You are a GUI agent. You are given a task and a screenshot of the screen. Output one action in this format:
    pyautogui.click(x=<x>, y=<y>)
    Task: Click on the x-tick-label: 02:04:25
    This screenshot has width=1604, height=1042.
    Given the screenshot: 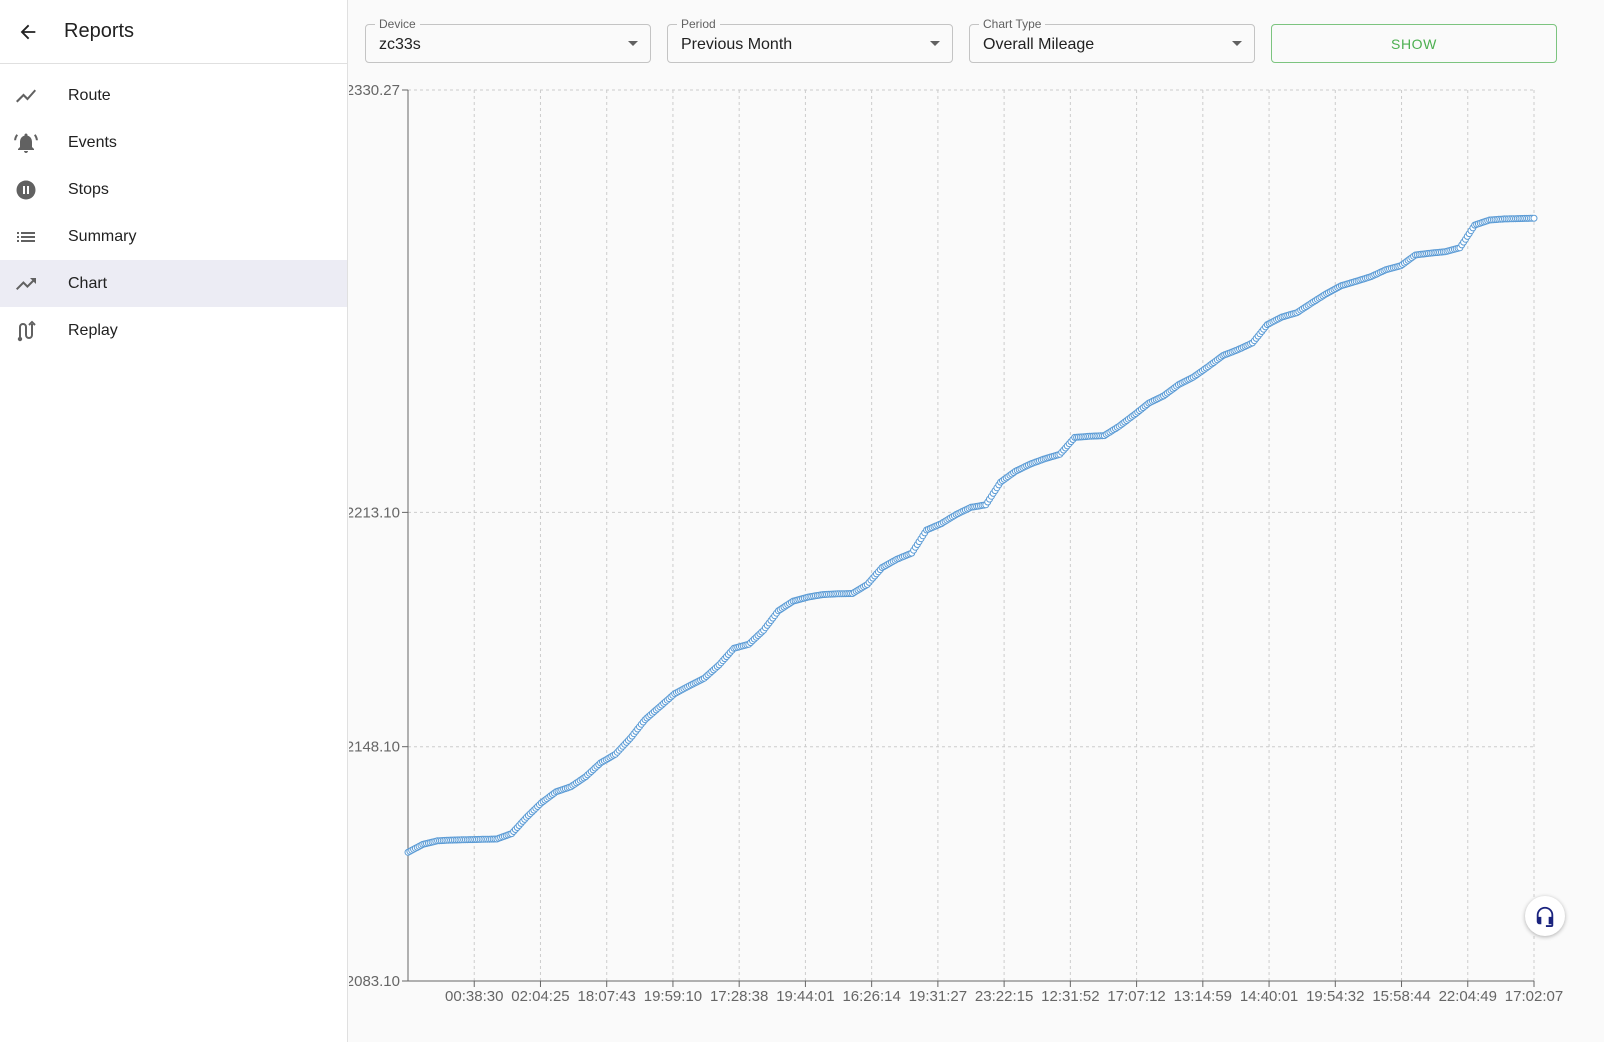 What is the action you would take?
    pyautogui.click(x=540, y=996)
    